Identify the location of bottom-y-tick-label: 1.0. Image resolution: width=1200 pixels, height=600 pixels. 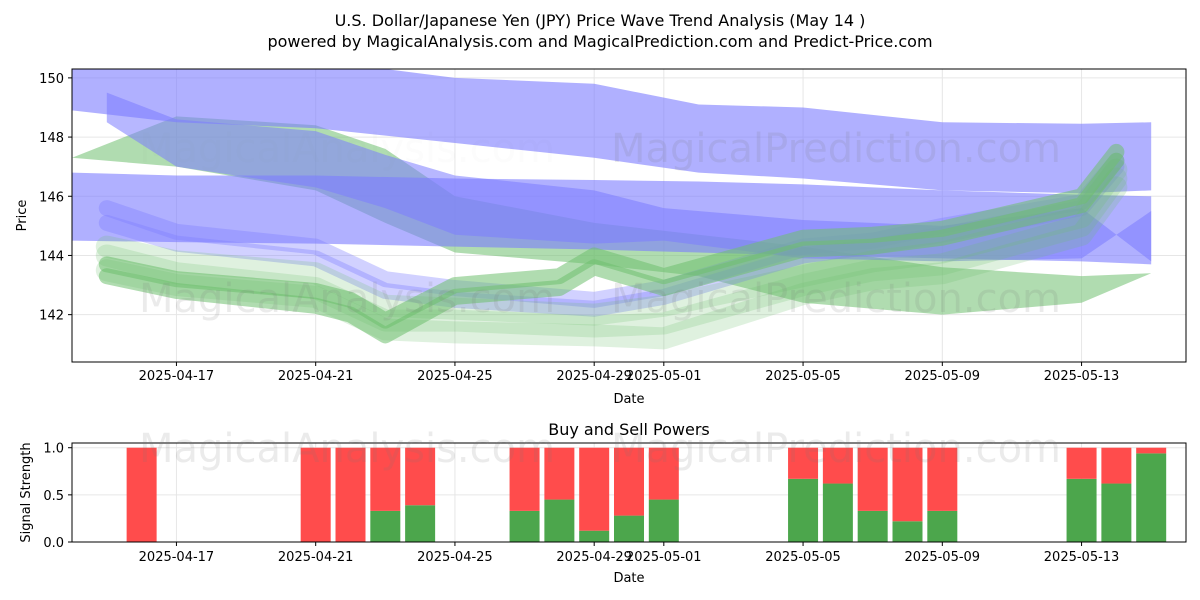
(53, 449).